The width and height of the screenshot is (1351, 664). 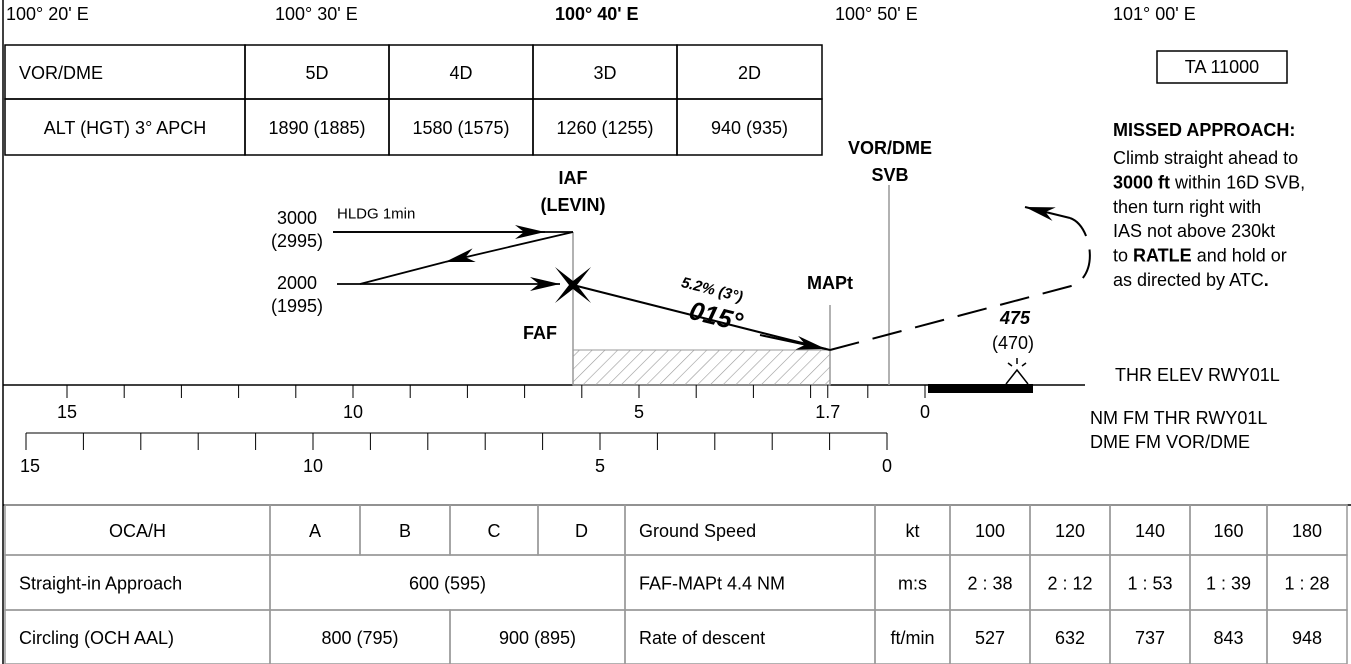 What do you see at coordinates (537, 638) in the screenshot?
I see `cell-text: 900 (895)` at bounding box center [537, 638].